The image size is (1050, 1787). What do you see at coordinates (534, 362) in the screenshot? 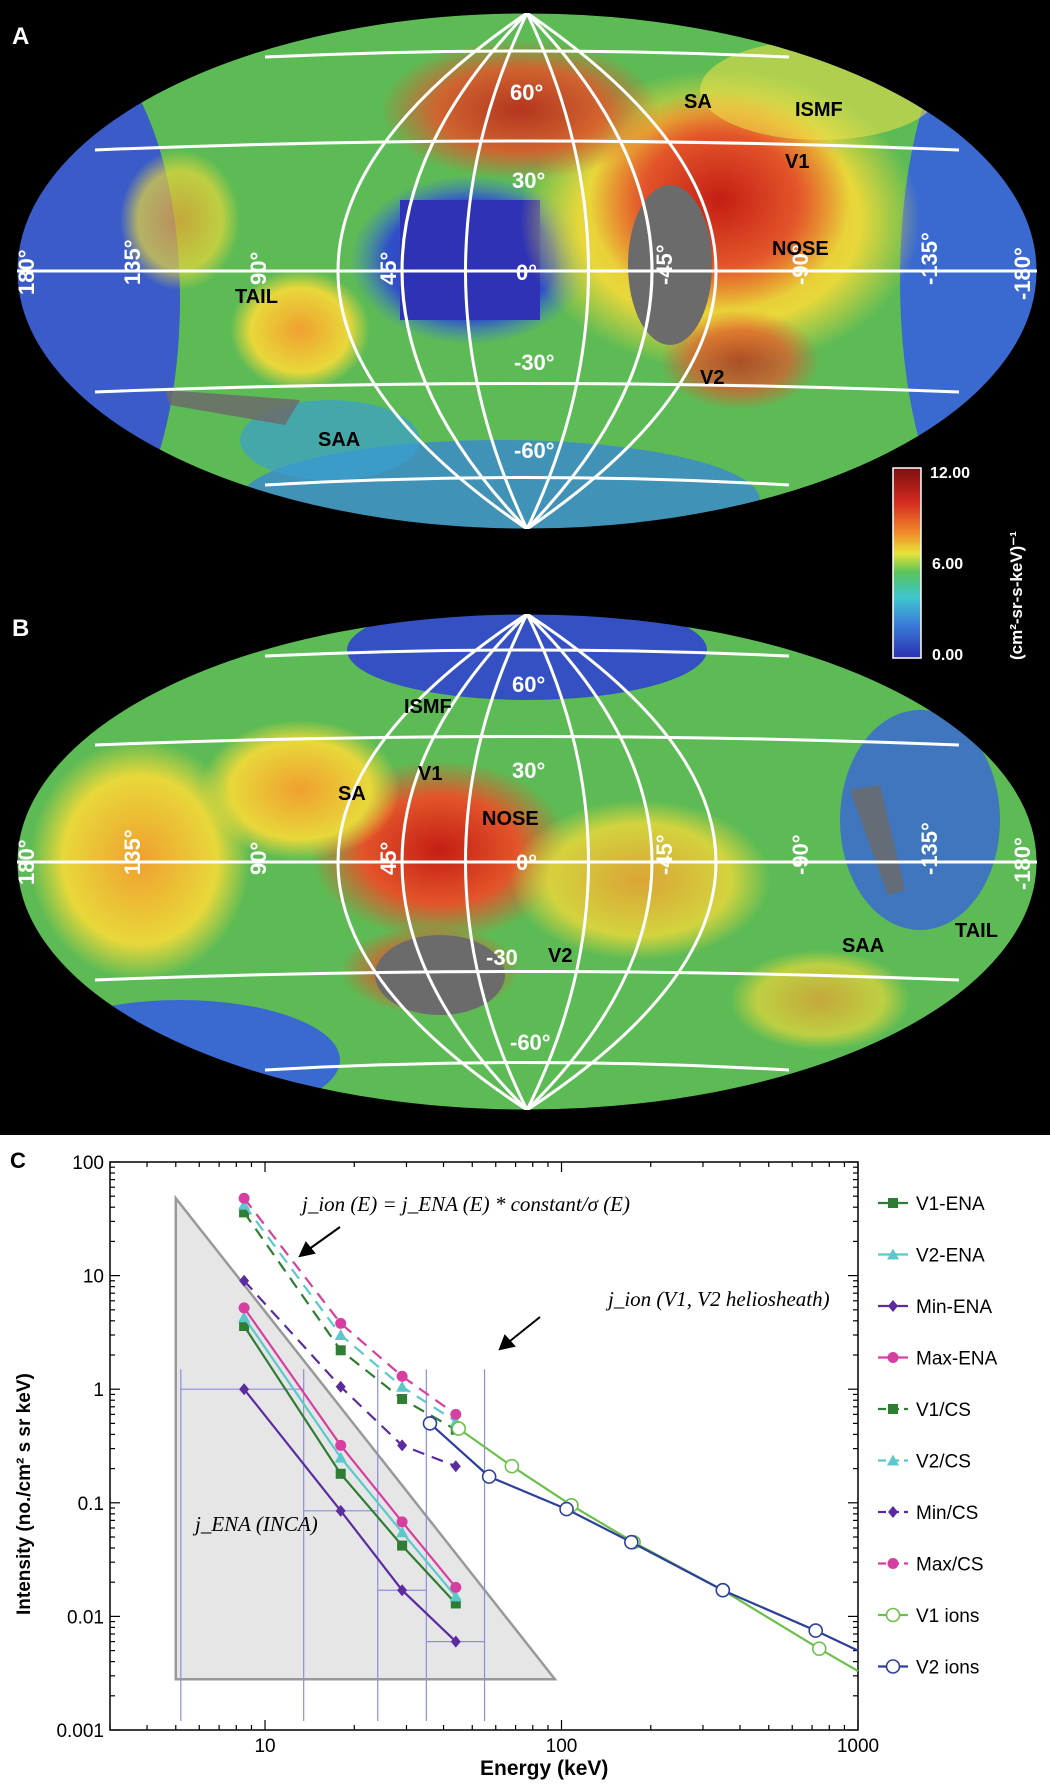
I see `a-lat-m30: -30°` at bounding box center [534, 362].